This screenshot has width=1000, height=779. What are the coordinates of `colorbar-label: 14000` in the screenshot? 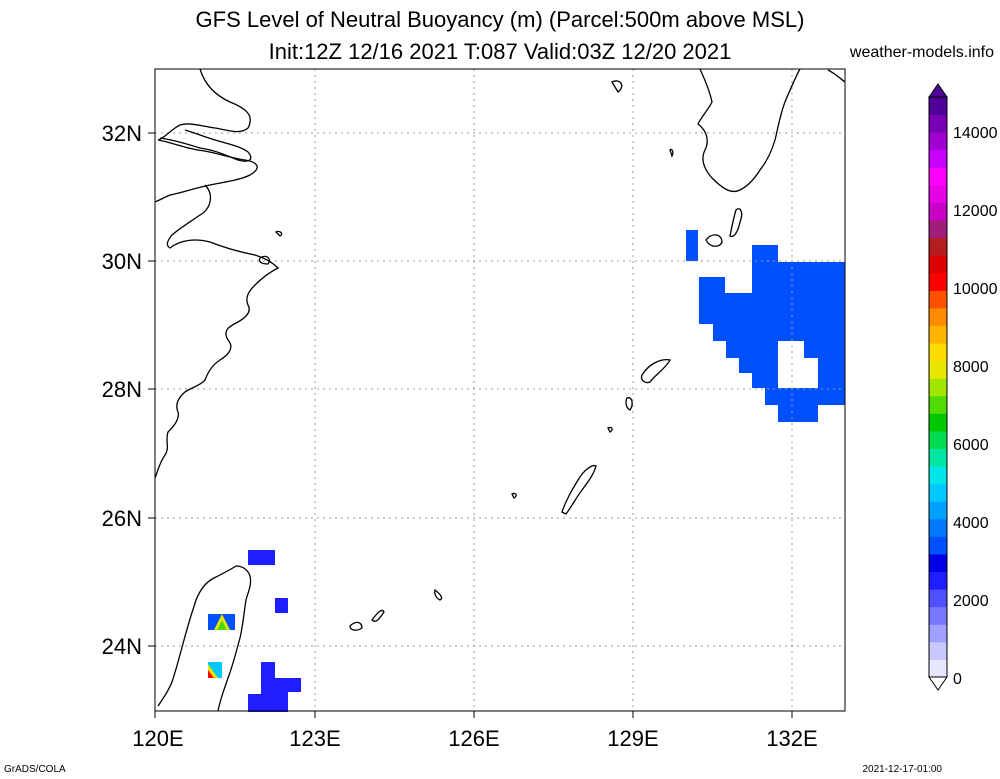 It's located at (975, 133).